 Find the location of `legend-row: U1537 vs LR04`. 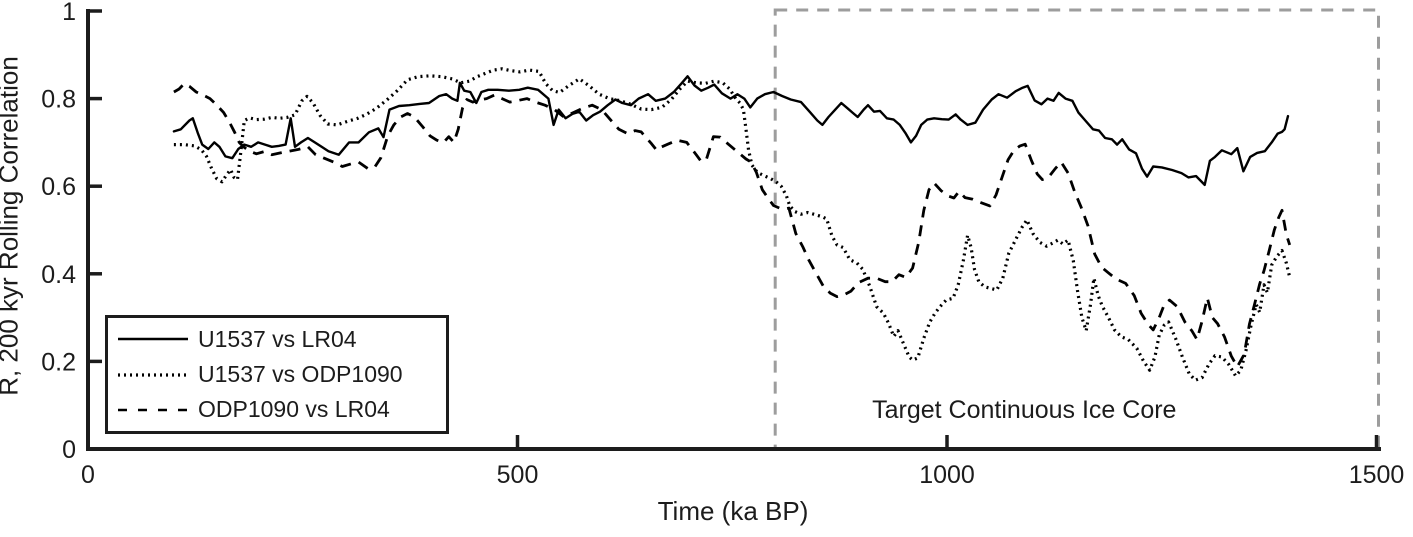

legend-row: U1537 vs LR04 is located at coordinates (278, 339).